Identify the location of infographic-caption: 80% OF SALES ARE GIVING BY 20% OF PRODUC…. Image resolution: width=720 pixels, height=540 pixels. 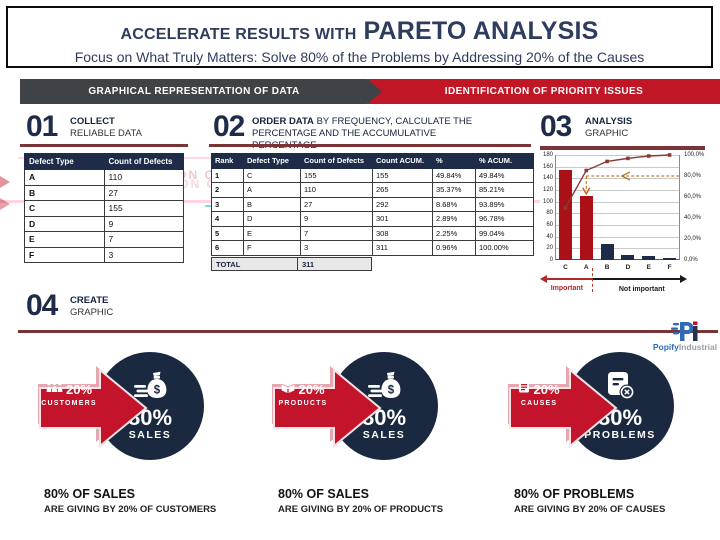
(361, 501).